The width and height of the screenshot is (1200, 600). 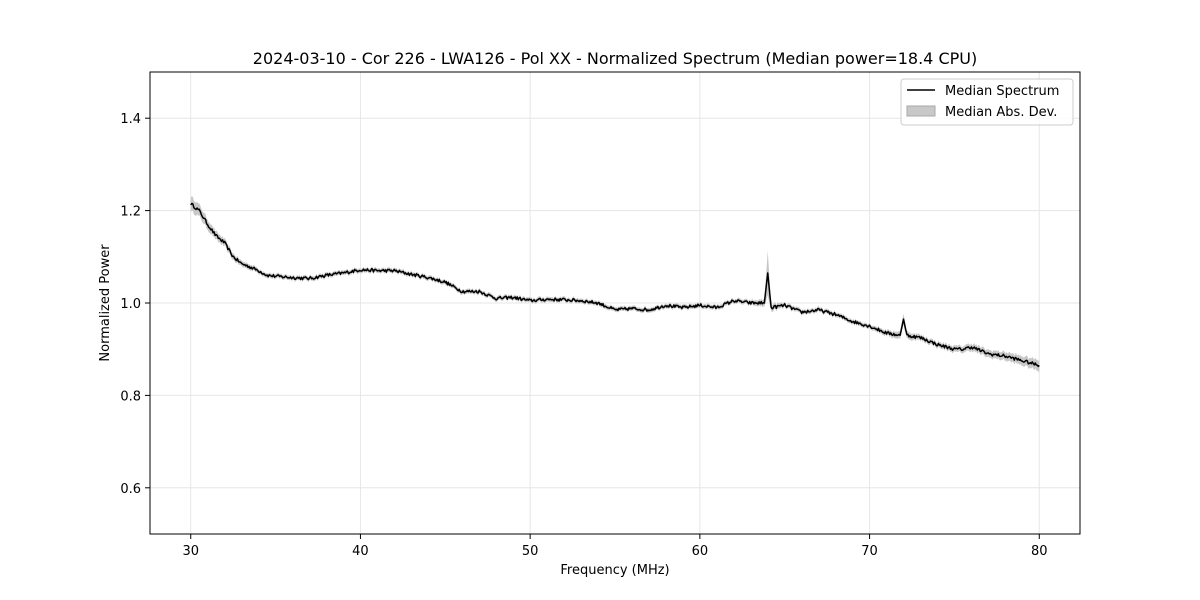 I want to click on x-tick-label: 50, so click(x=530, y=551).